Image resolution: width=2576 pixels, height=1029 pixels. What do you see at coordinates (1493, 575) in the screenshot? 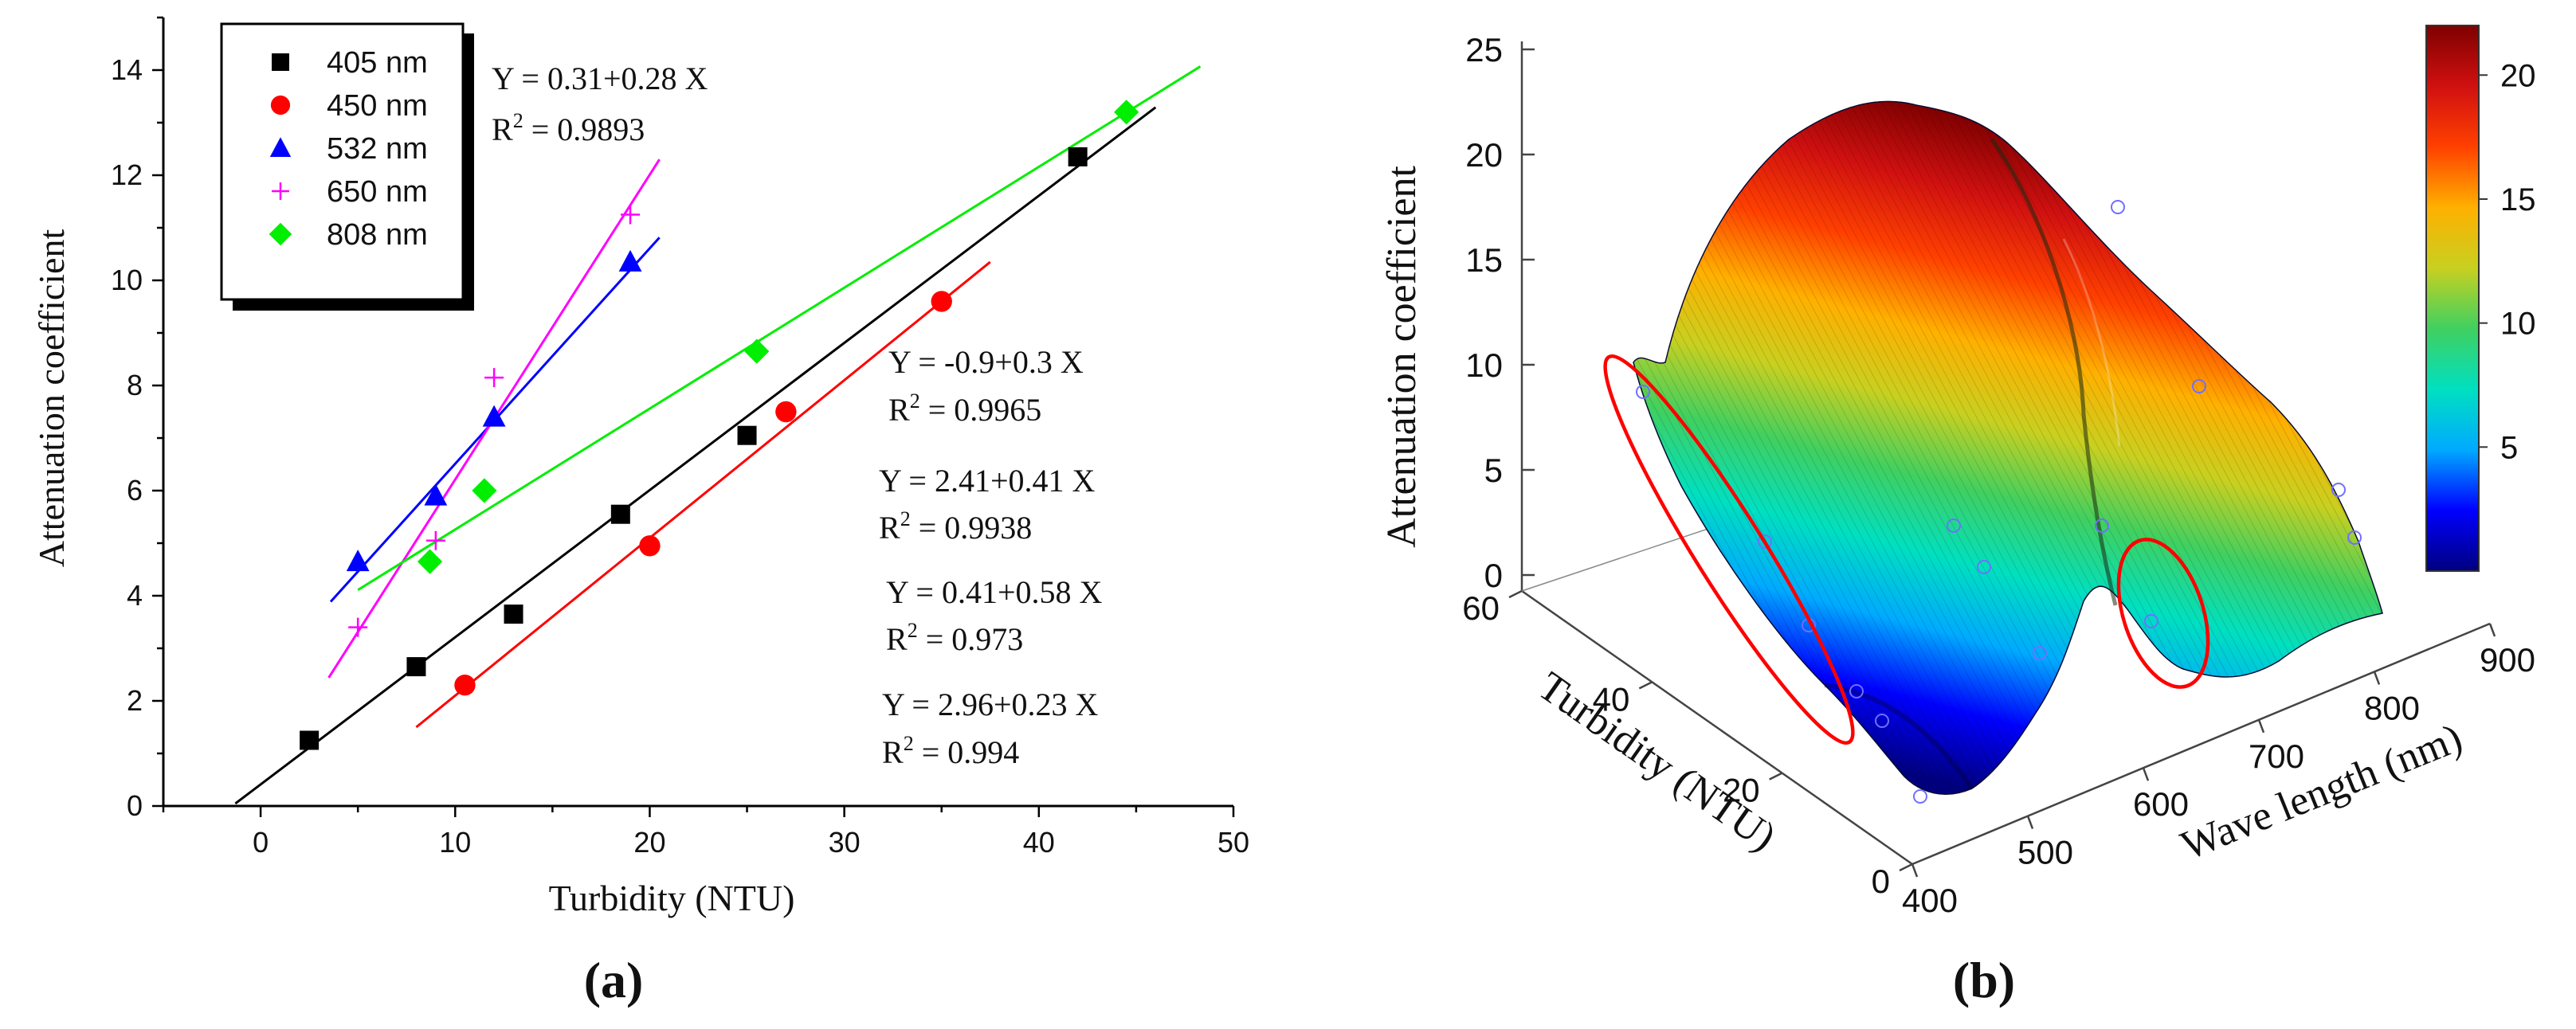
I see `z-tick-label: 0` at bounding box center [1493, 575].